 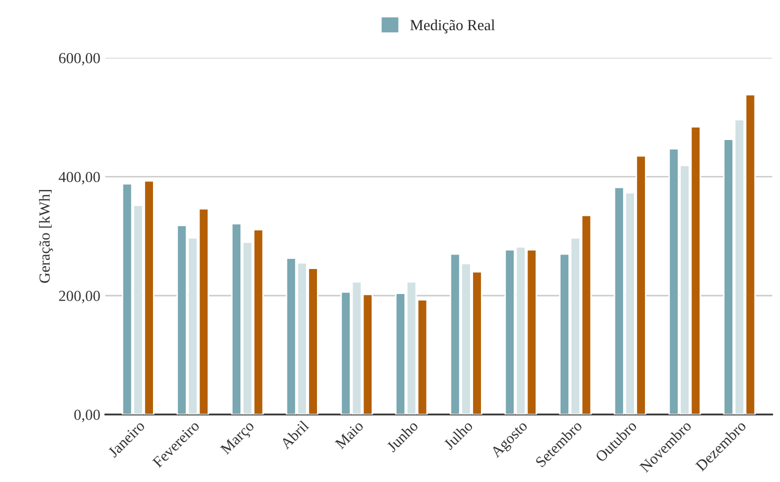 What do you see at coordinates (79, 297) in the screenshot?
I see `y-tick-label: 200,00` at bounding box center [79, 297].